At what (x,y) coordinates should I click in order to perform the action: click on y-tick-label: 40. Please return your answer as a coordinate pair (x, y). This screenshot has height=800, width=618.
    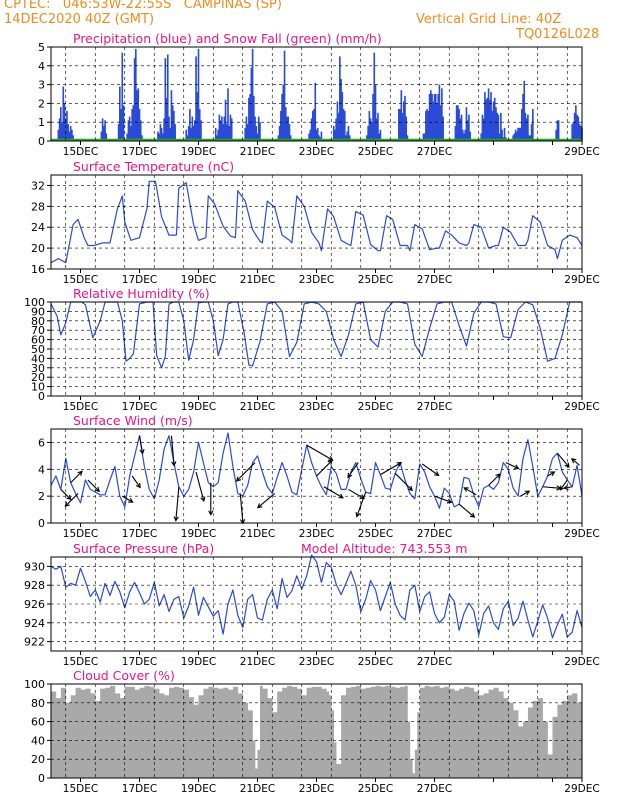
    Looking at the image, I should click on (38, 740).